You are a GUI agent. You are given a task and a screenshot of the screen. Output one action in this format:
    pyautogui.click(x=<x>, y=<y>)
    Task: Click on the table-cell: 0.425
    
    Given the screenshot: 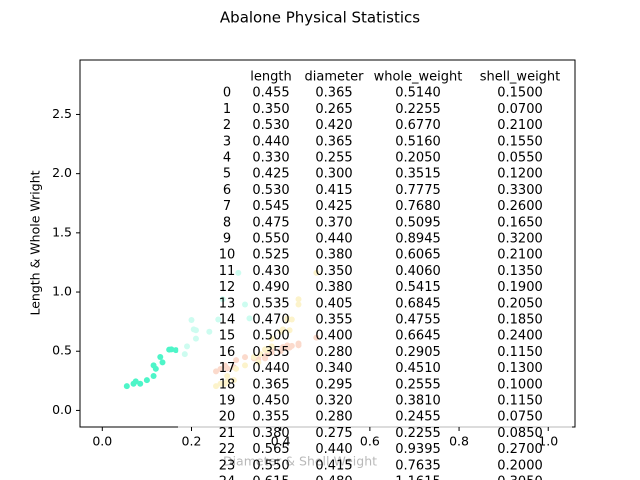 What is the action you would take?
    pyautogui.click(x=270, y=174)
    